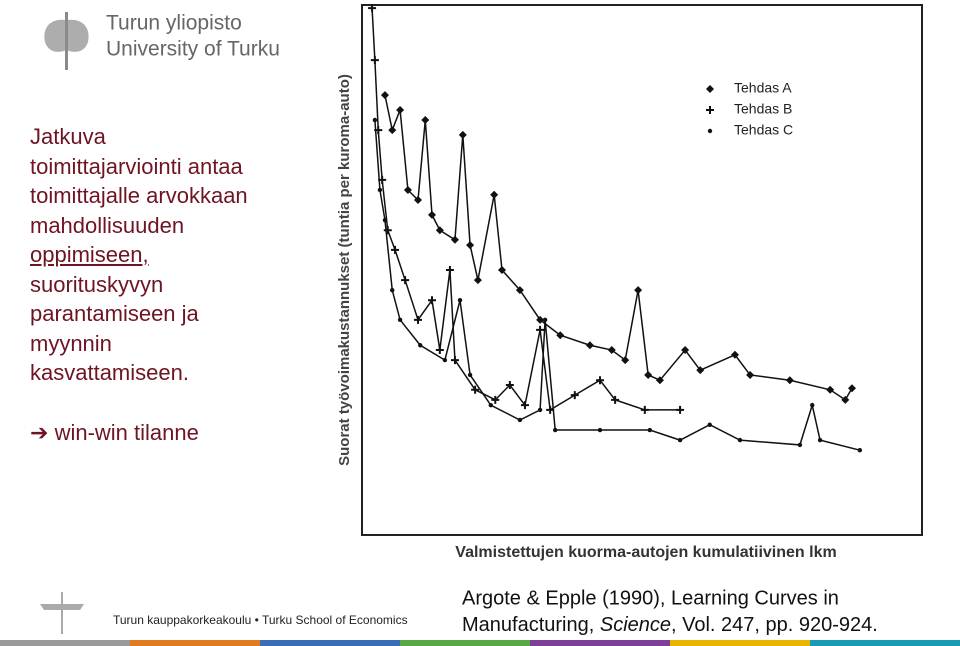  What do you see at coordinates (774, 625) in the screenshot?
I see `citation-part: , Vol. 247, pp. 920-924.` at bounding box center [774, 625].